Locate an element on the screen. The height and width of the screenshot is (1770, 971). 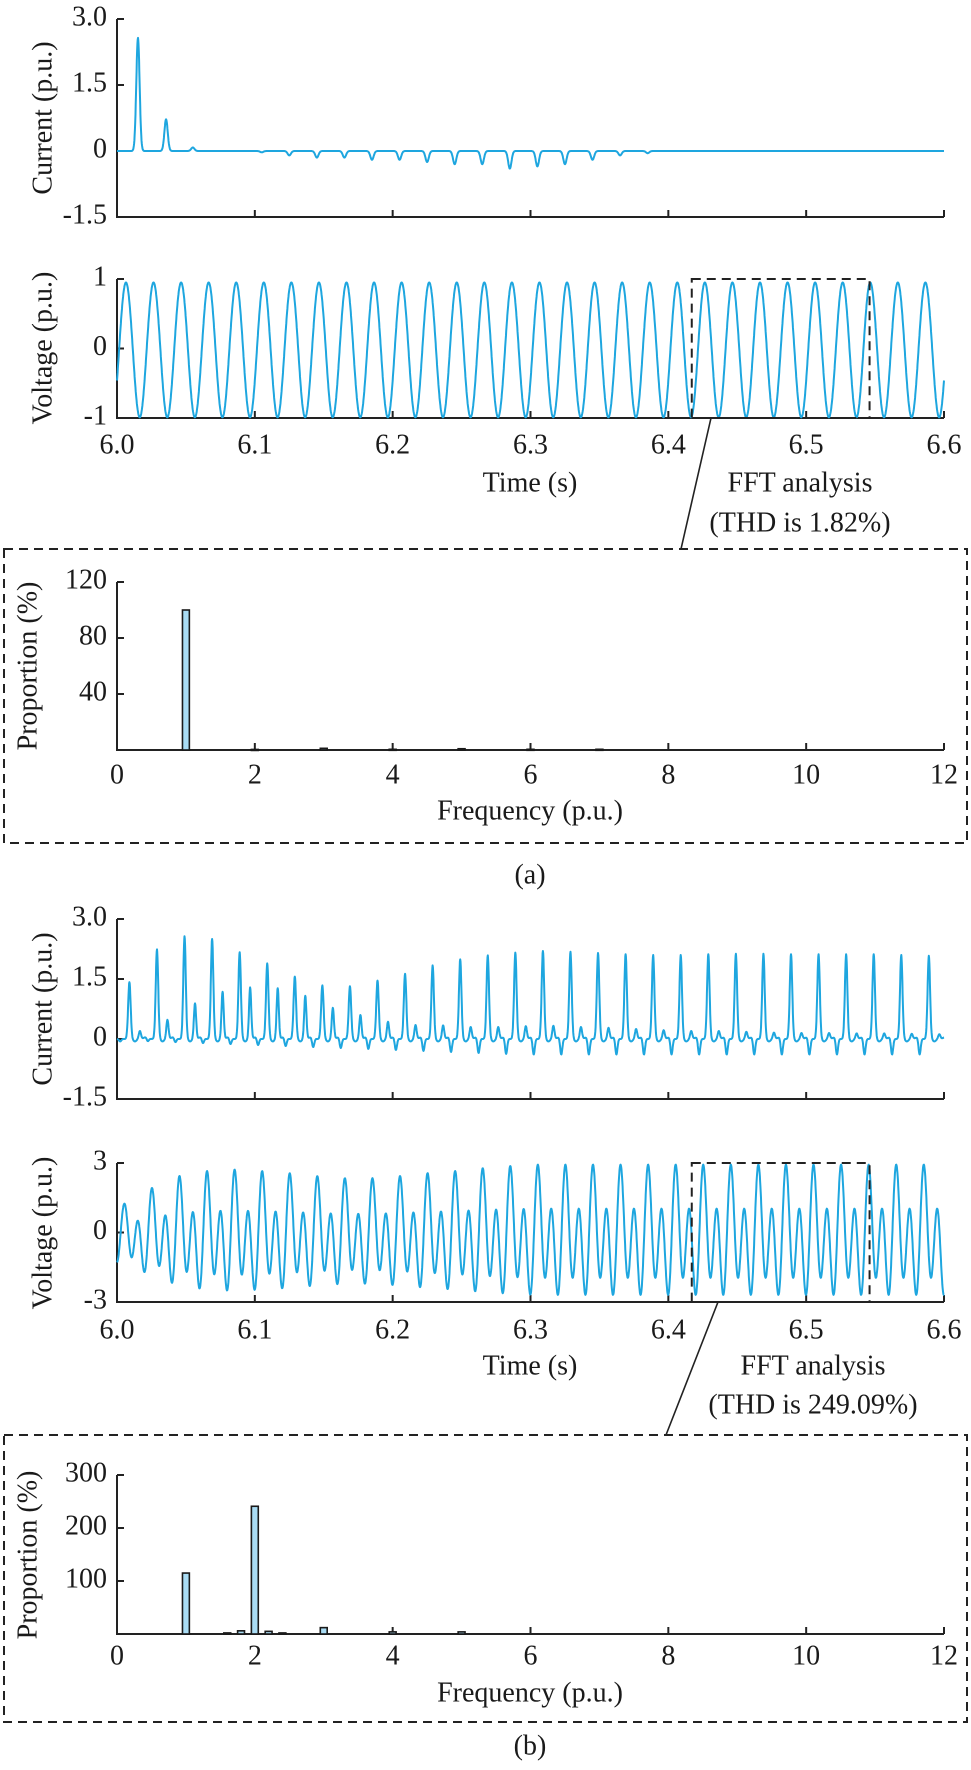
current-b-ylabel: Current (p.u.) is located at coordinates (42, 1008).